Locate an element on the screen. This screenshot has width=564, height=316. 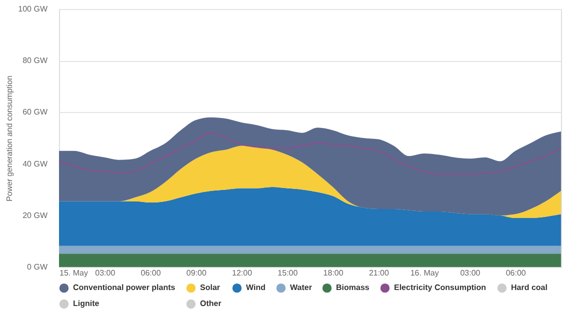
legend-label: Biomass is located at coordinates (353, 287).